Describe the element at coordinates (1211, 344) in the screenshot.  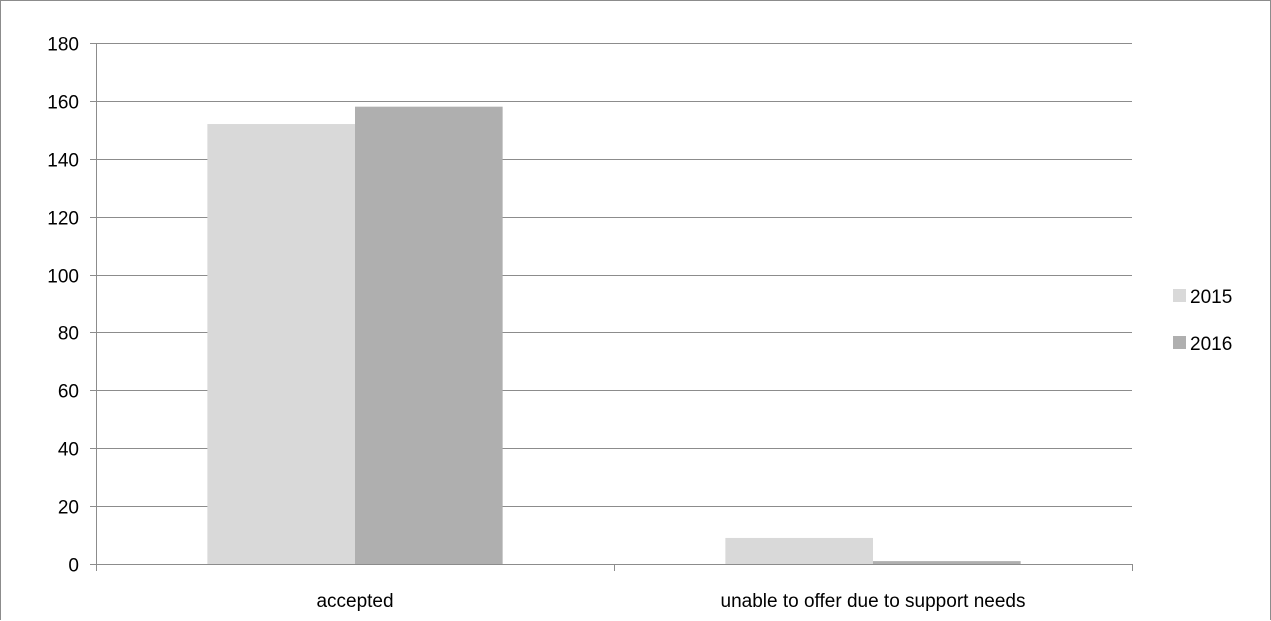
I see `legend-label-2016: 2016` at that location.